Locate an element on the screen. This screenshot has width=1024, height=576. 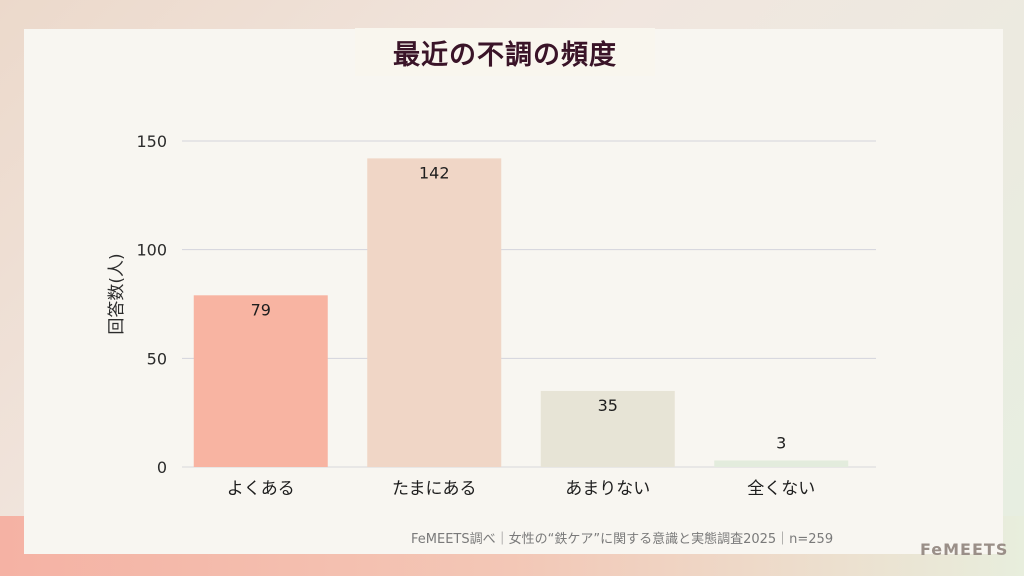
data-label: 79 is located at coordinates (261, 309).